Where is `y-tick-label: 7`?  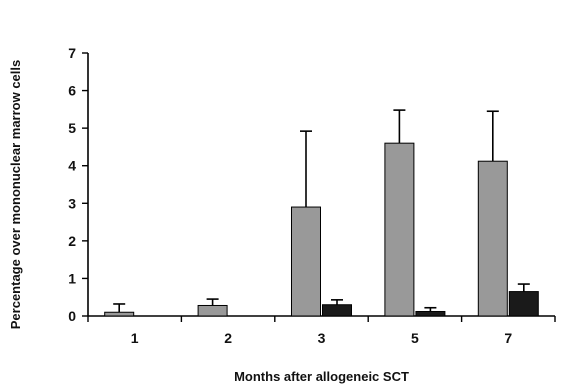 y-tick-label: 7 is located at coordinates (72, 53).